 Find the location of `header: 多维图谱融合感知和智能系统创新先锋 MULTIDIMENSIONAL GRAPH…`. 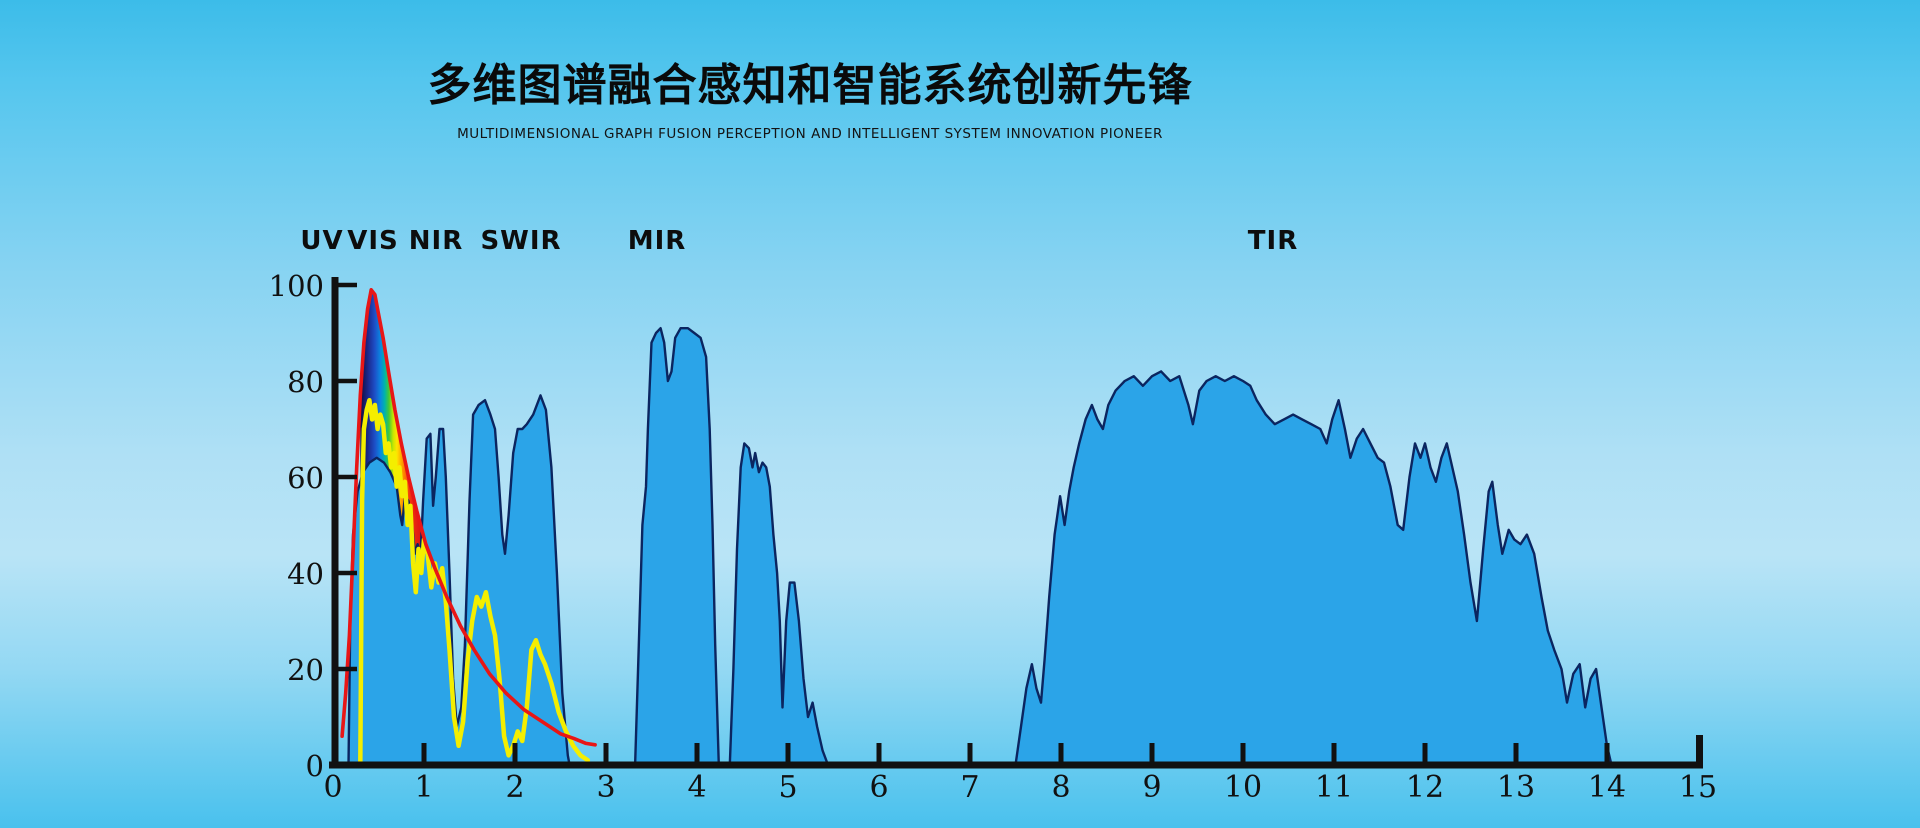

header: 多维图谱融合感知和智能系统创新先锋 MULTIDIMENSIONAL GRAPH… is located at coordinates (810, 101).